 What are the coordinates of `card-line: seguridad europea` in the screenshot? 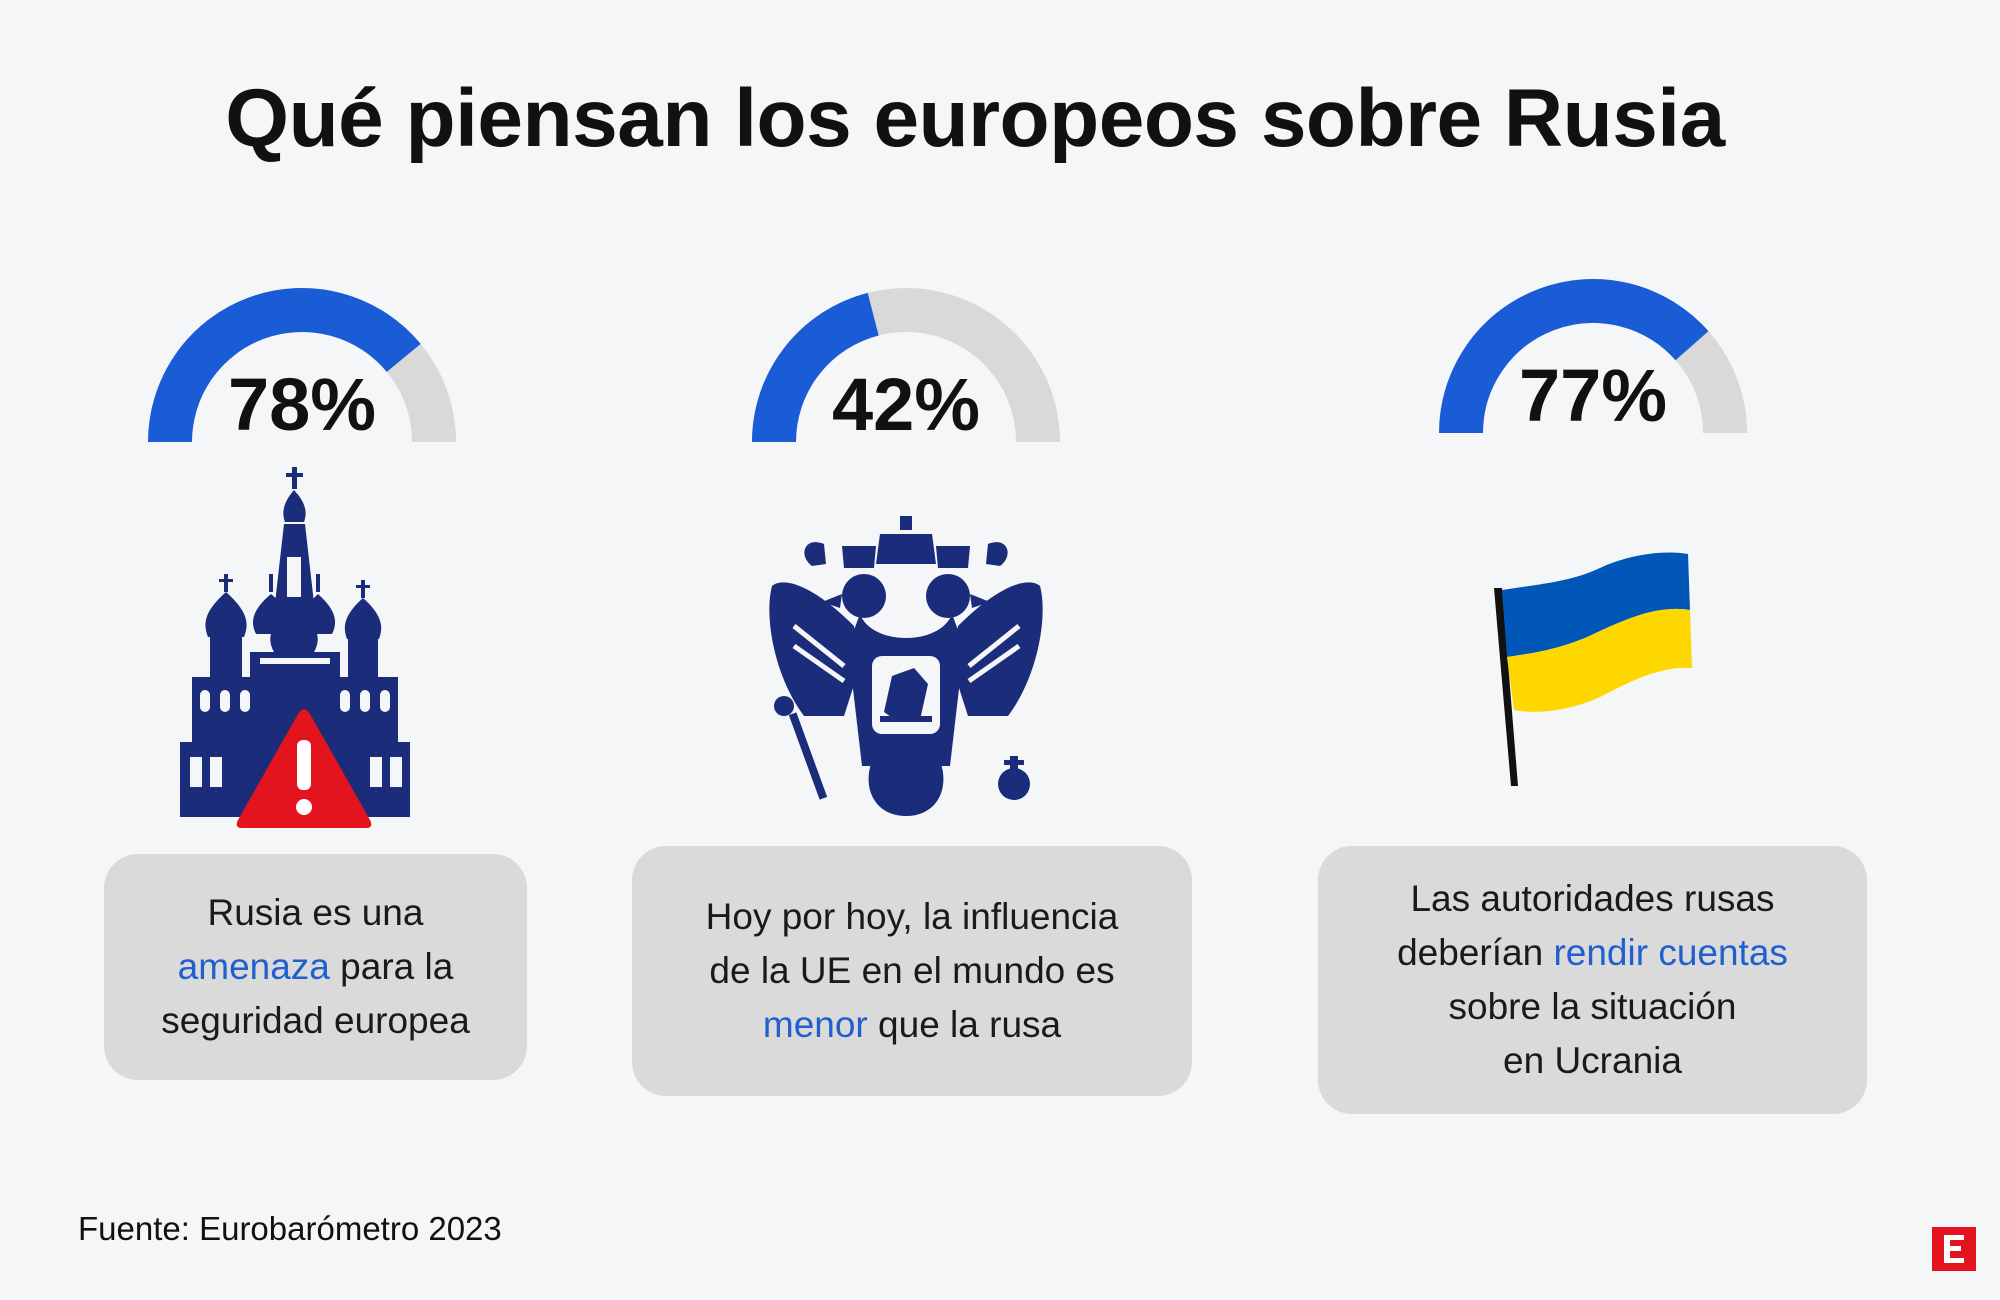 It's located at (315, 1021).